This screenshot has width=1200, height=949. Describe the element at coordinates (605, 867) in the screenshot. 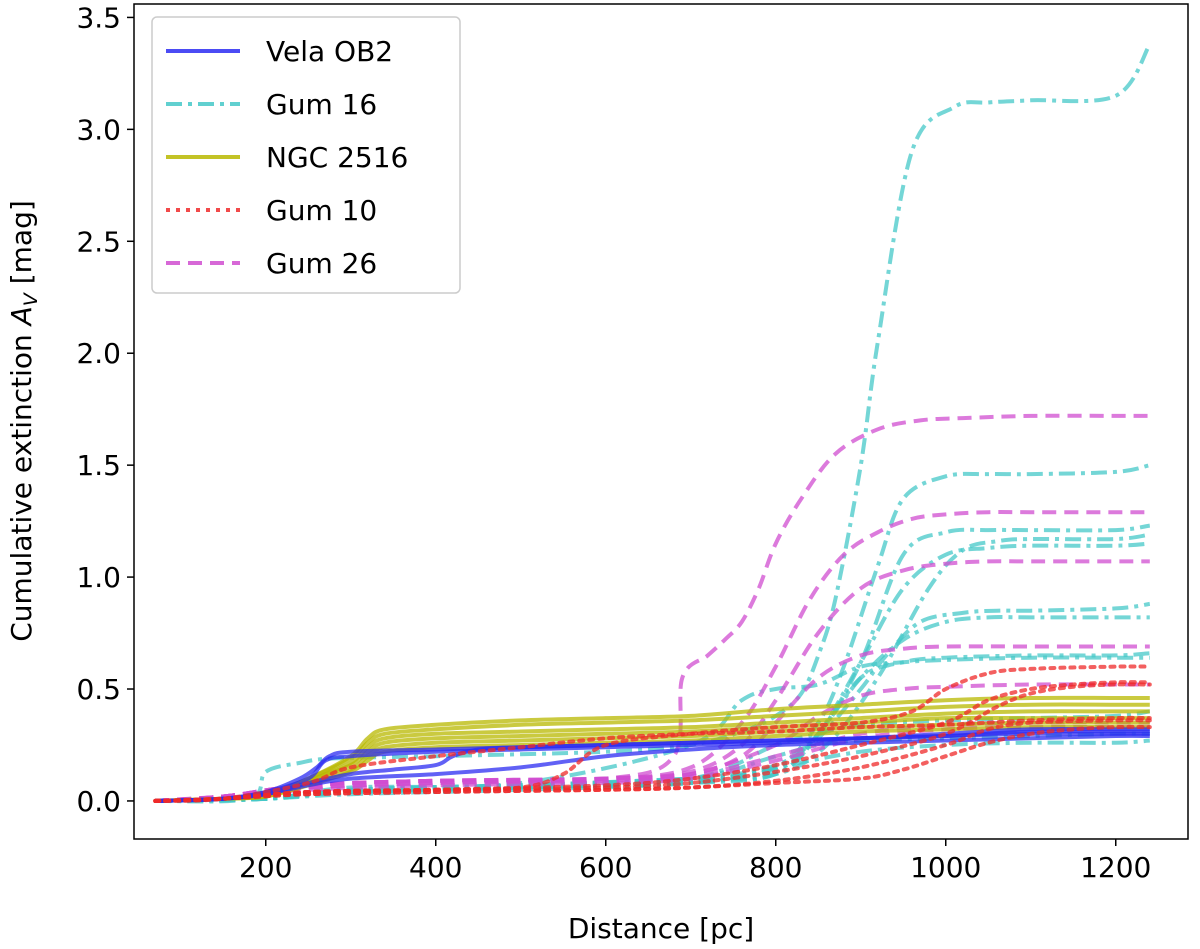

I see `x-tick-label: 600` at that location.